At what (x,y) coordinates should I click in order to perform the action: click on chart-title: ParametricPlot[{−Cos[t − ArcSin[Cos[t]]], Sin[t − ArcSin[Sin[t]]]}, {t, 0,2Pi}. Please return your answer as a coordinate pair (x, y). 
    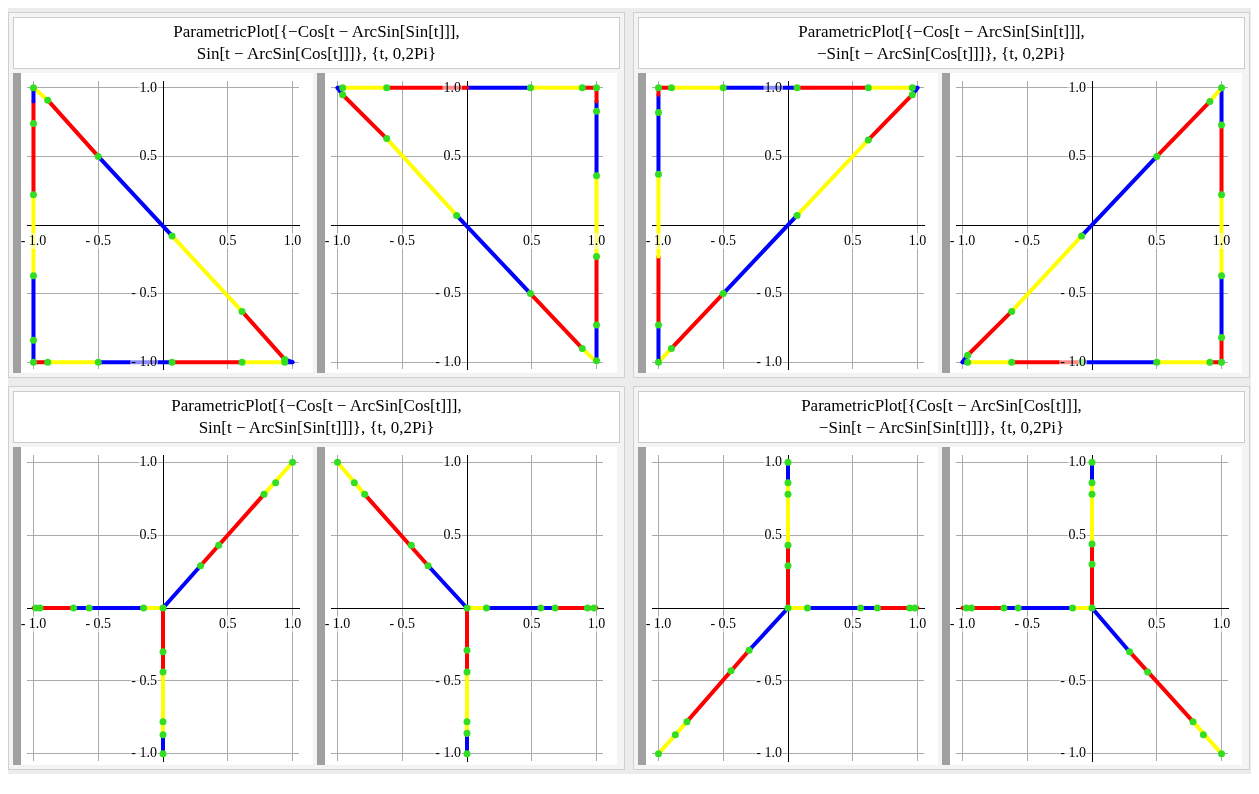
    Looking at the image, I should click on (316, 417).